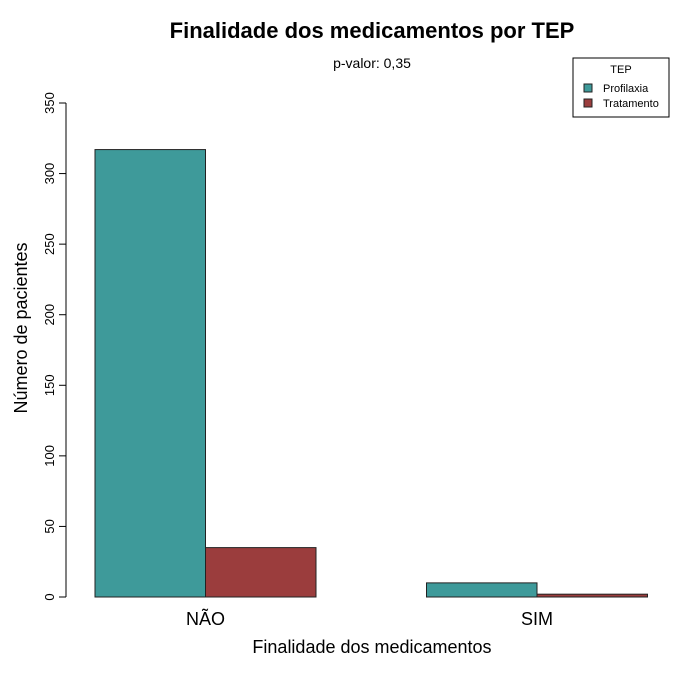  What do you see at coordinates (620, 70) in the screenshot?
I see `legend-title: TEP` at bounding box center [620, 70].